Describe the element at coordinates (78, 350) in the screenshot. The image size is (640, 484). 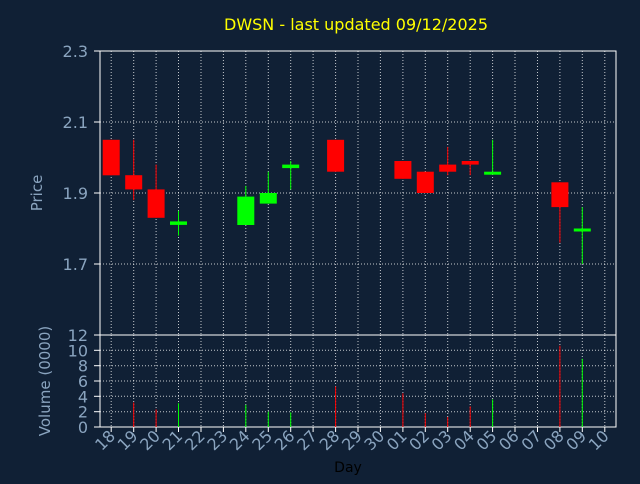
I see `volume-tick-label: 10` at that location.